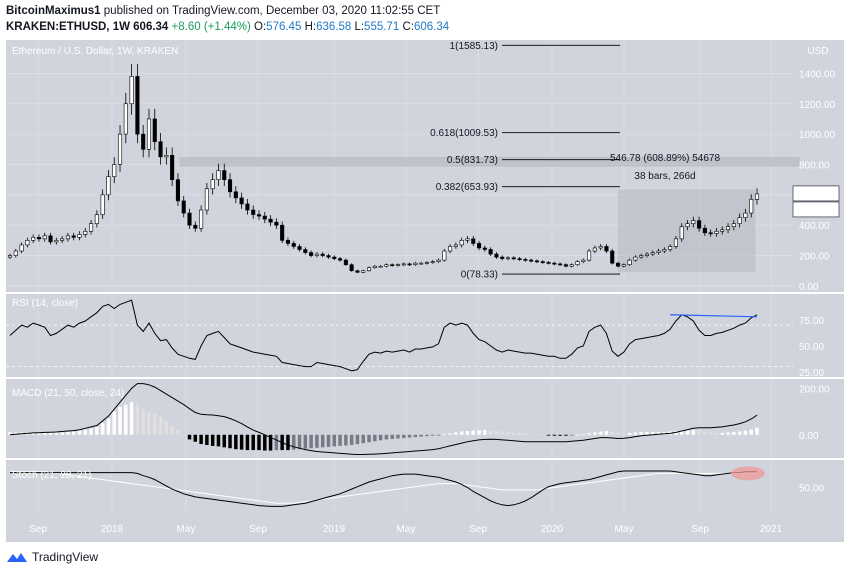  Describe the element at coordinates (334, 529) in the screenshot. I see `x-tick-label: 2019` at that location.